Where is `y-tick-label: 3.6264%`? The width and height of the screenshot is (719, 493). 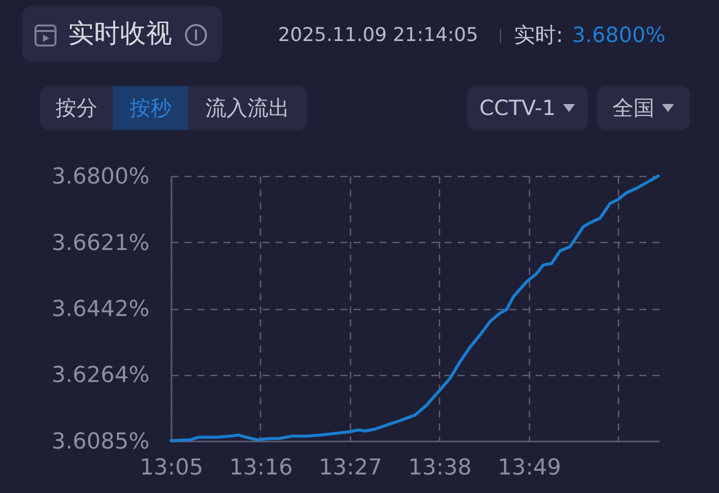
y-tick-label: 3.6264% is located at coordinates (101, 375).